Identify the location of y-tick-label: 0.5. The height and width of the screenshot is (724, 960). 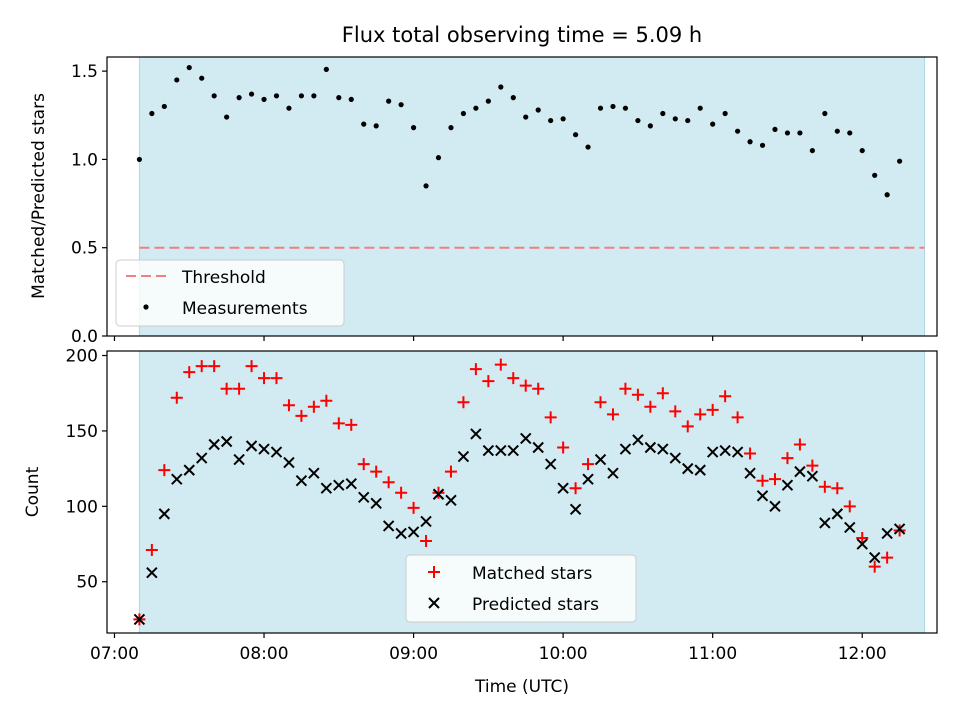
(84, 249).